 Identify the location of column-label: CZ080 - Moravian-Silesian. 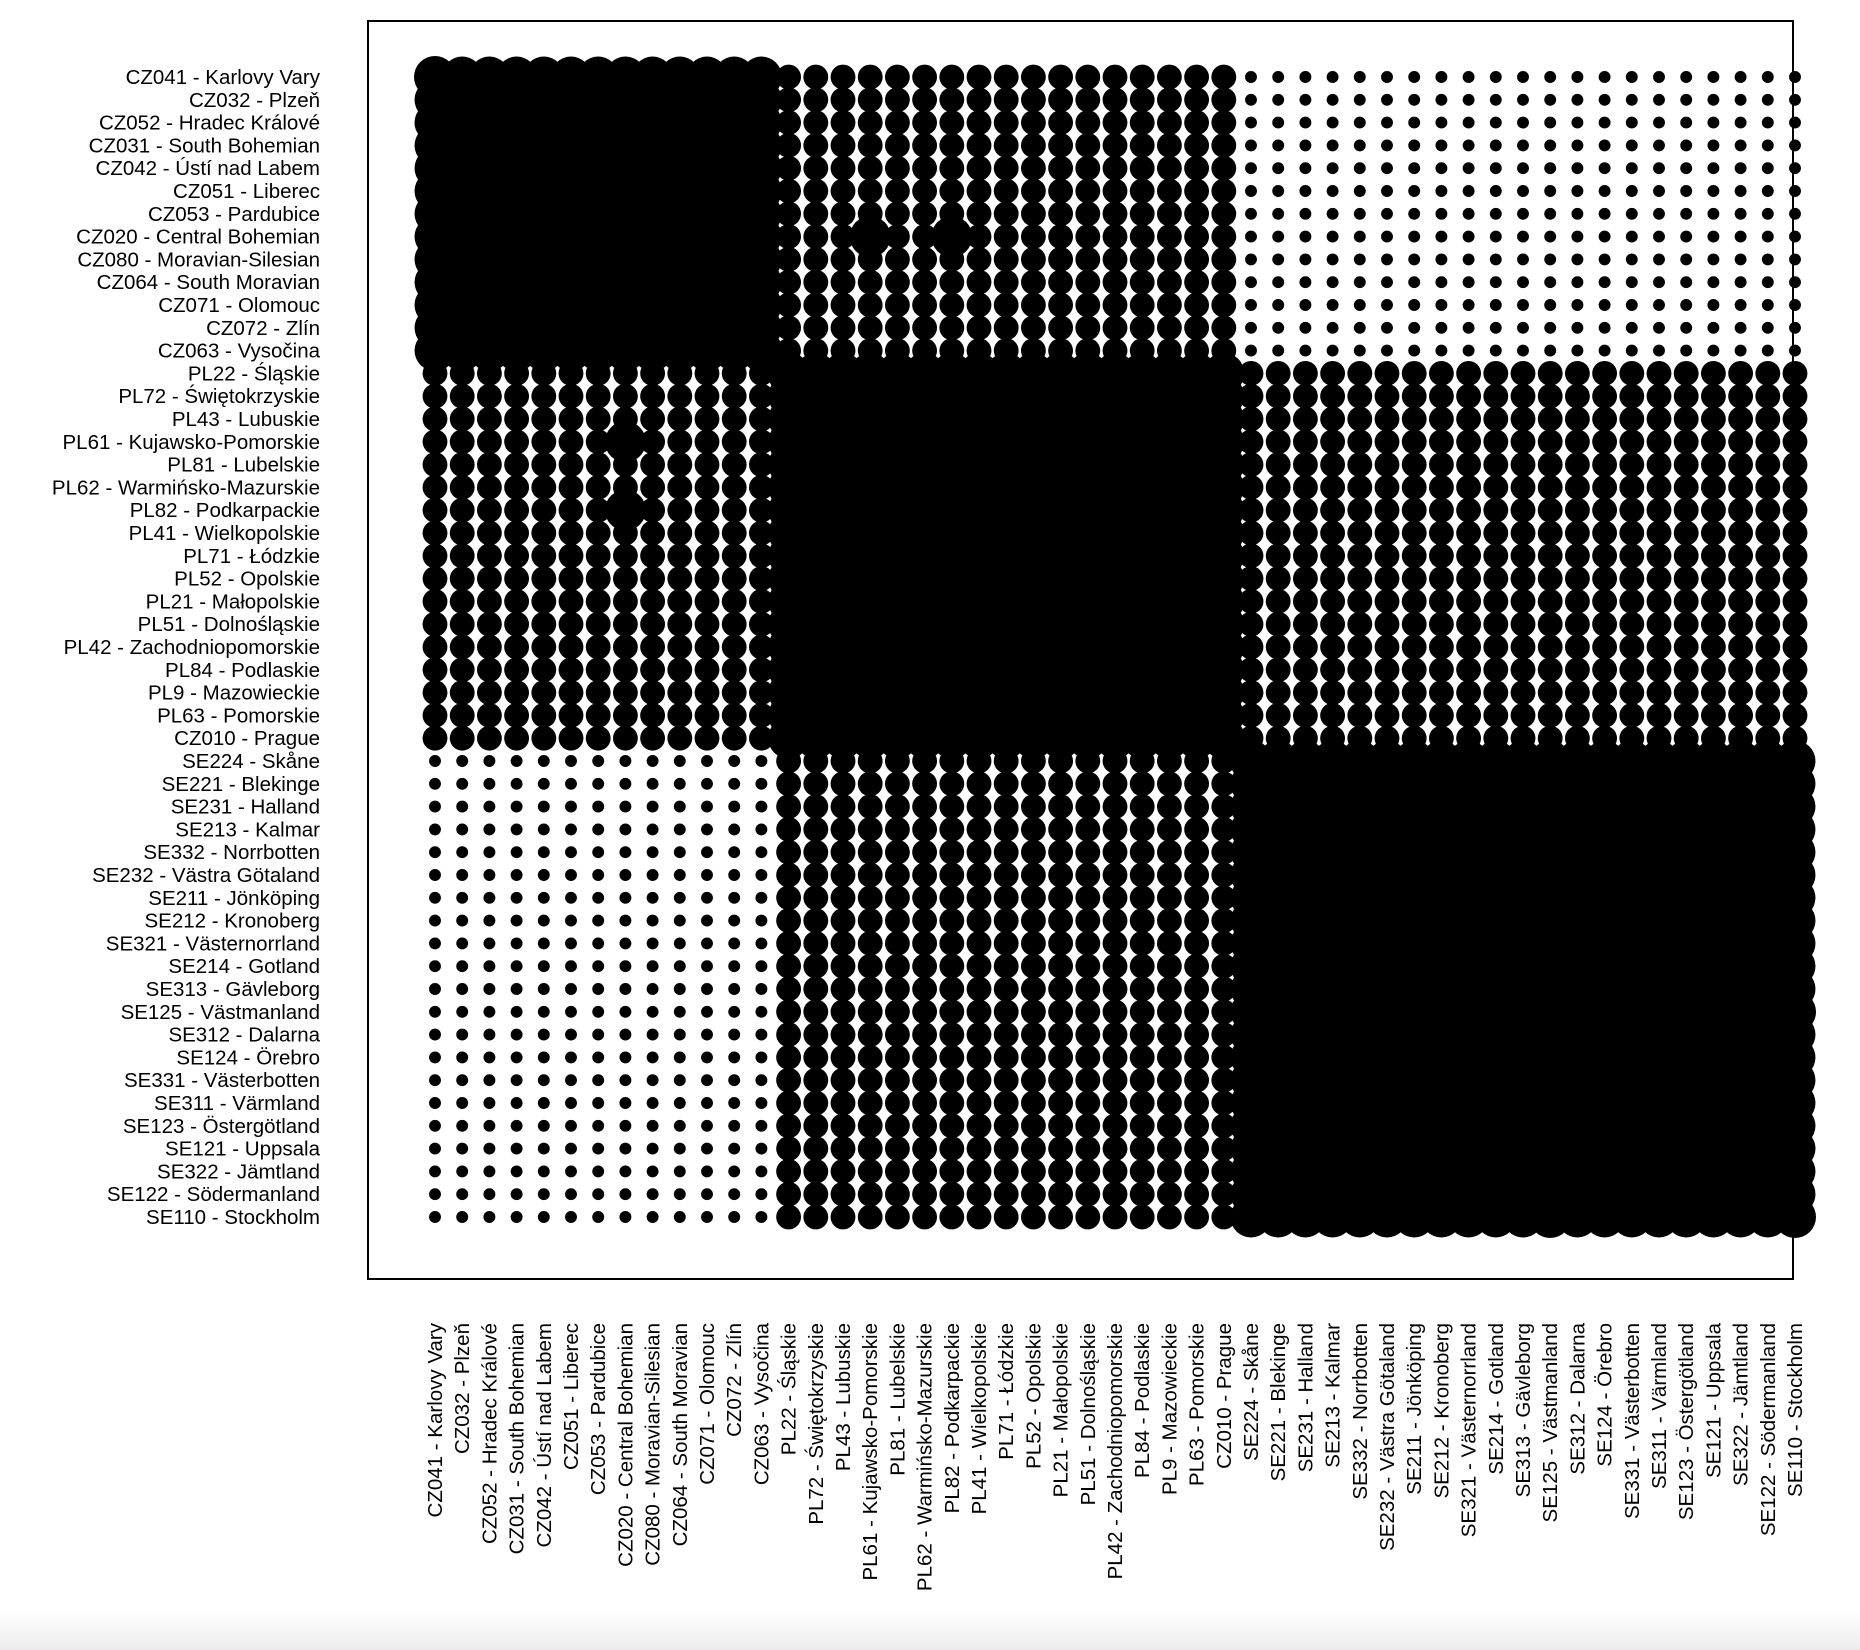
(653, 1444).